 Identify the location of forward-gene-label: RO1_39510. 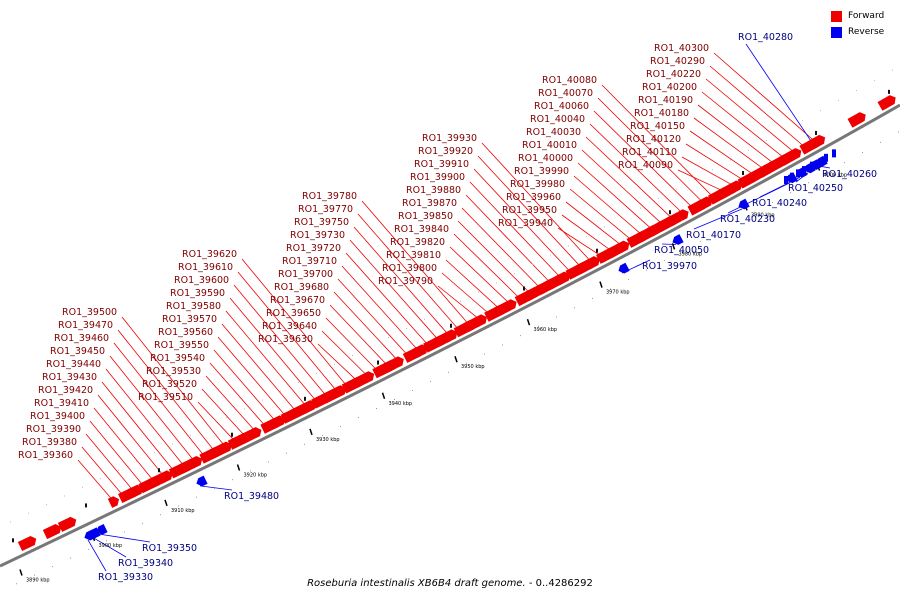
(165, 397).